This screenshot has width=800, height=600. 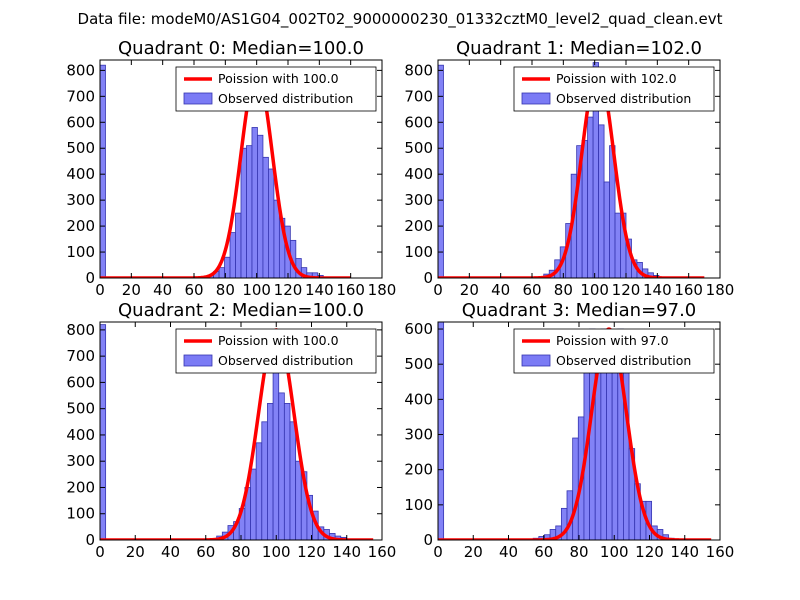 What do you see at coordinates (616, 78) in the screenshot?
I see `legend-poisson-label: Poission with 102.0` at bounding box center [616, 78].